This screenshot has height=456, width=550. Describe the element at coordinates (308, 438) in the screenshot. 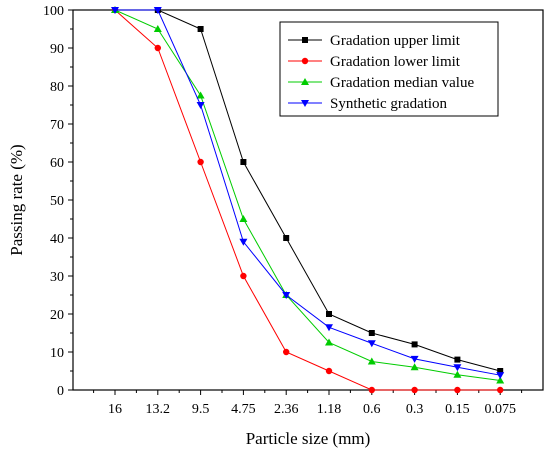

I see `x-axis-title: Particle size (mm)` at that location.